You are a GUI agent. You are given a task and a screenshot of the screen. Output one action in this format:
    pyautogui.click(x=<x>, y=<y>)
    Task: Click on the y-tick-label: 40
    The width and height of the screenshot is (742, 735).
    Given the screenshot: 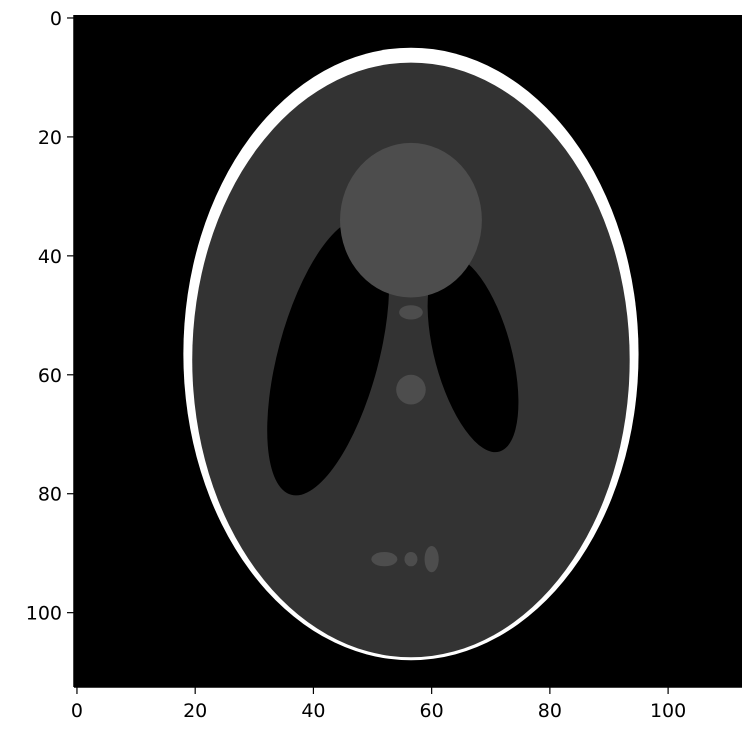 What is the action you would take?
    pyautogui.click(x=50, y=257)
    